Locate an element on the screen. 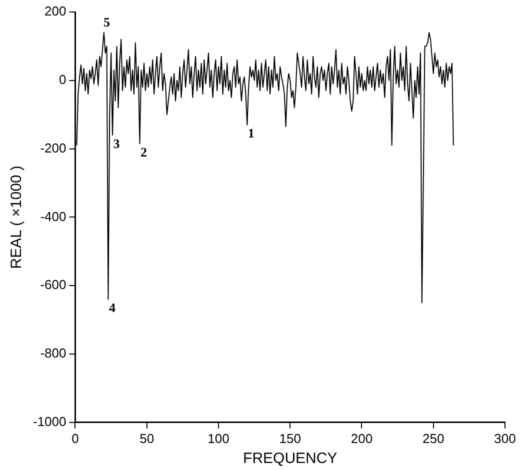 The width and height of the screenshot is (523, 470). x-tick-label: 200 is located at coordinates (361, 438).